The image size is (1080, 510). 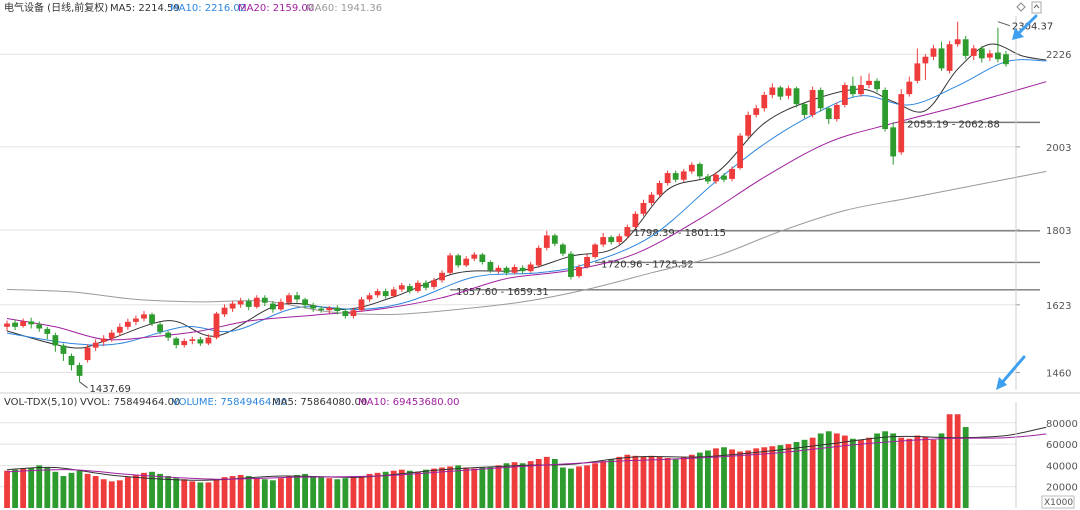 I want to click on ma60-label: MA60: 1941.36, so click(x=344, y=8).